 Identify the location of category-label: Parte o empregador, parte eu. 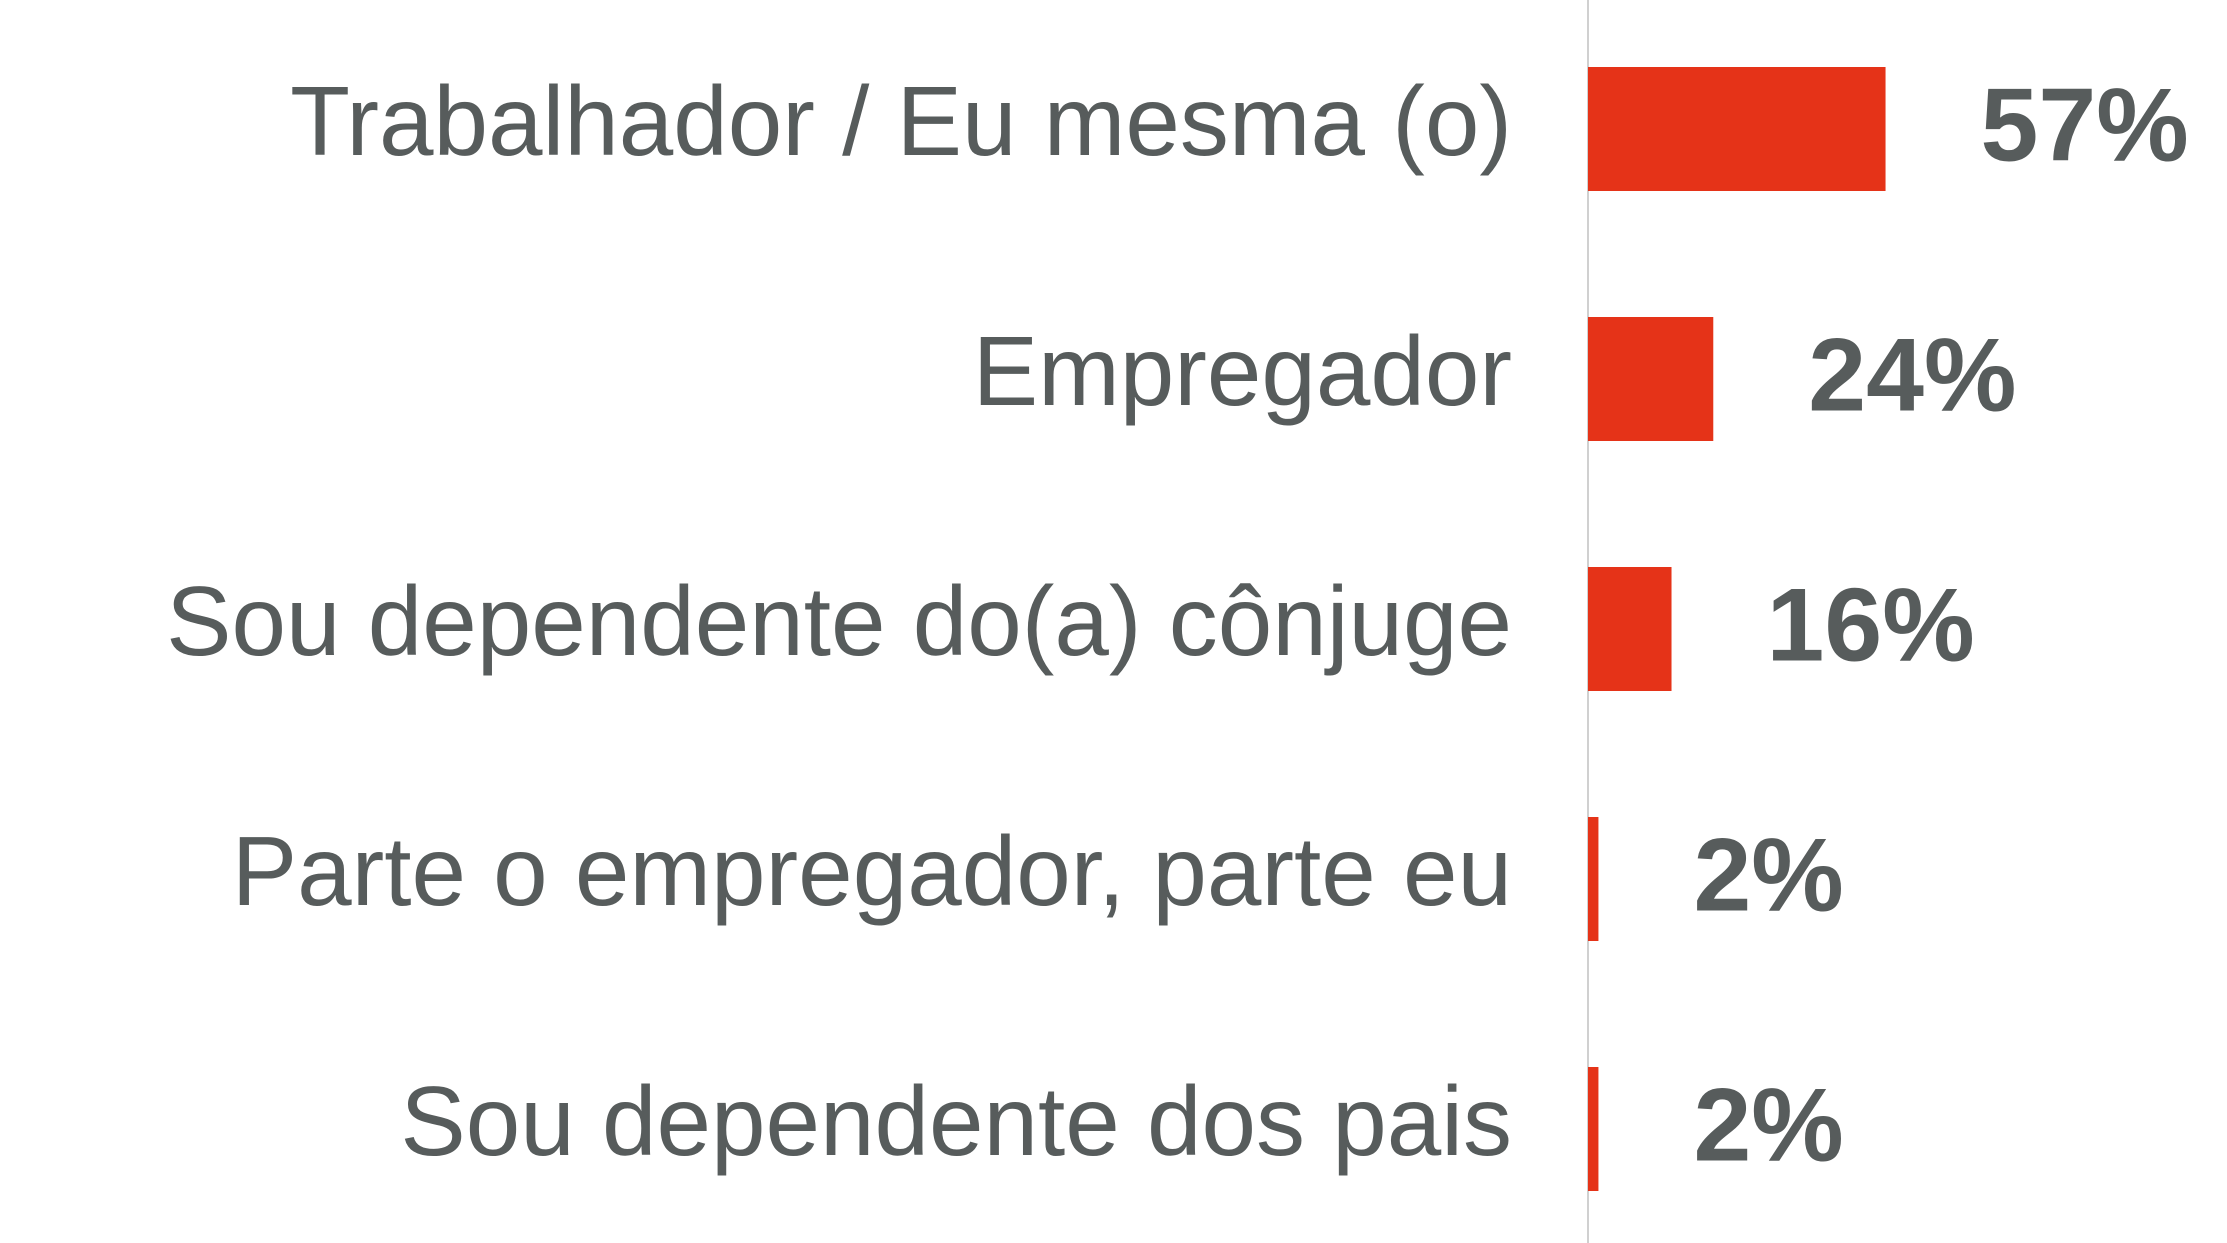
(872, 871).